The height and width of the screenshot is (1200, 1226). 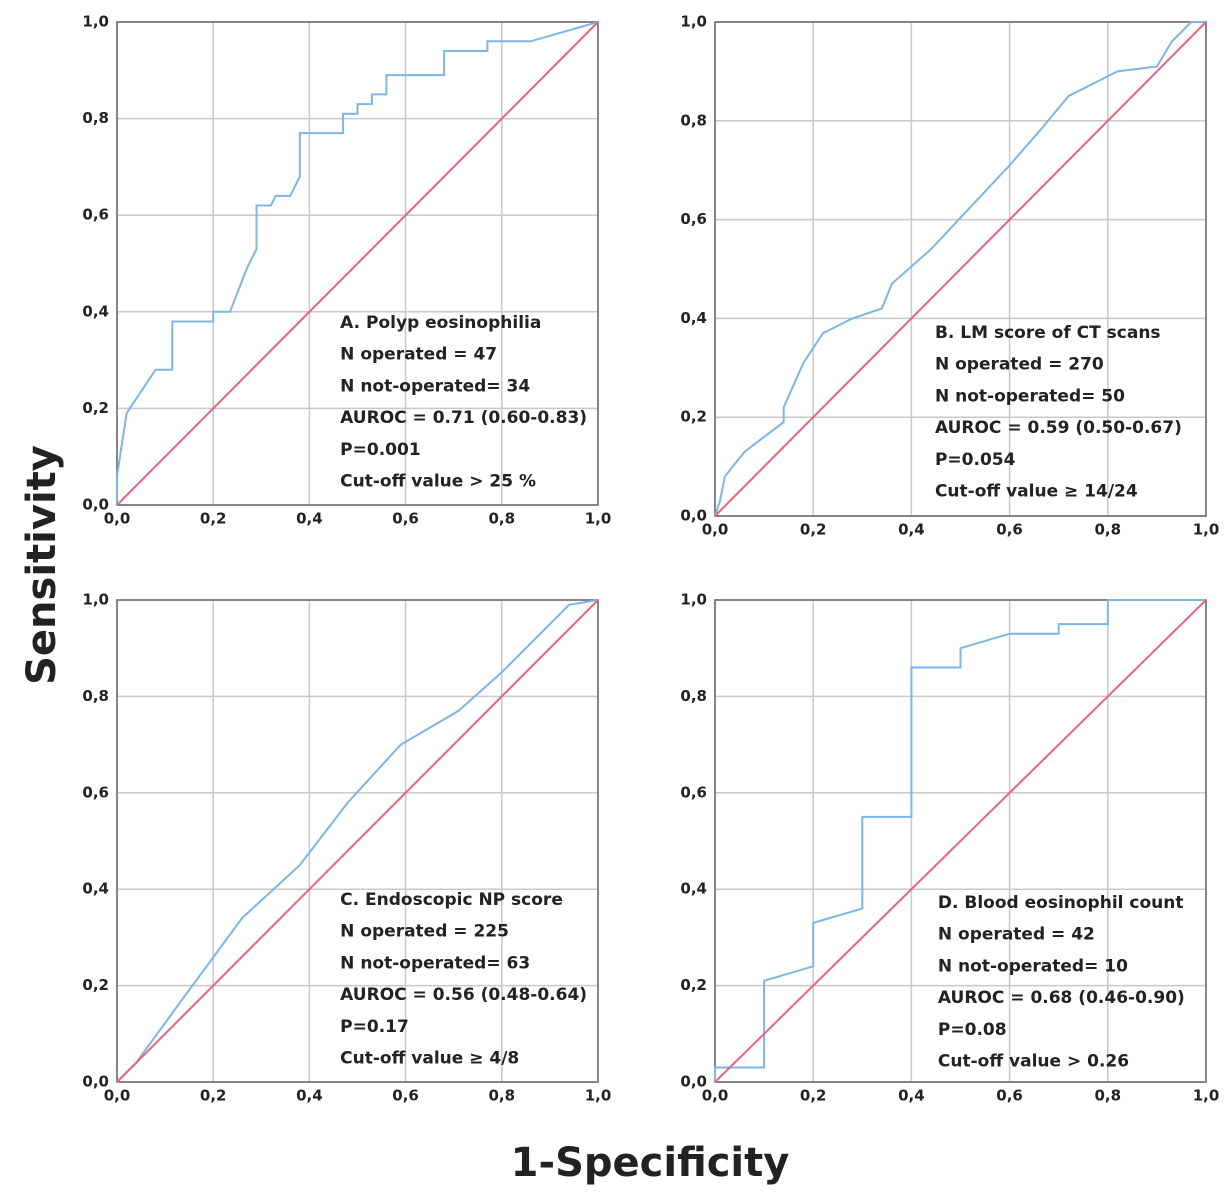 I want to click on annotation: AUROC = 0.59 (0.50-0.67), so click(x=1058, y=428).